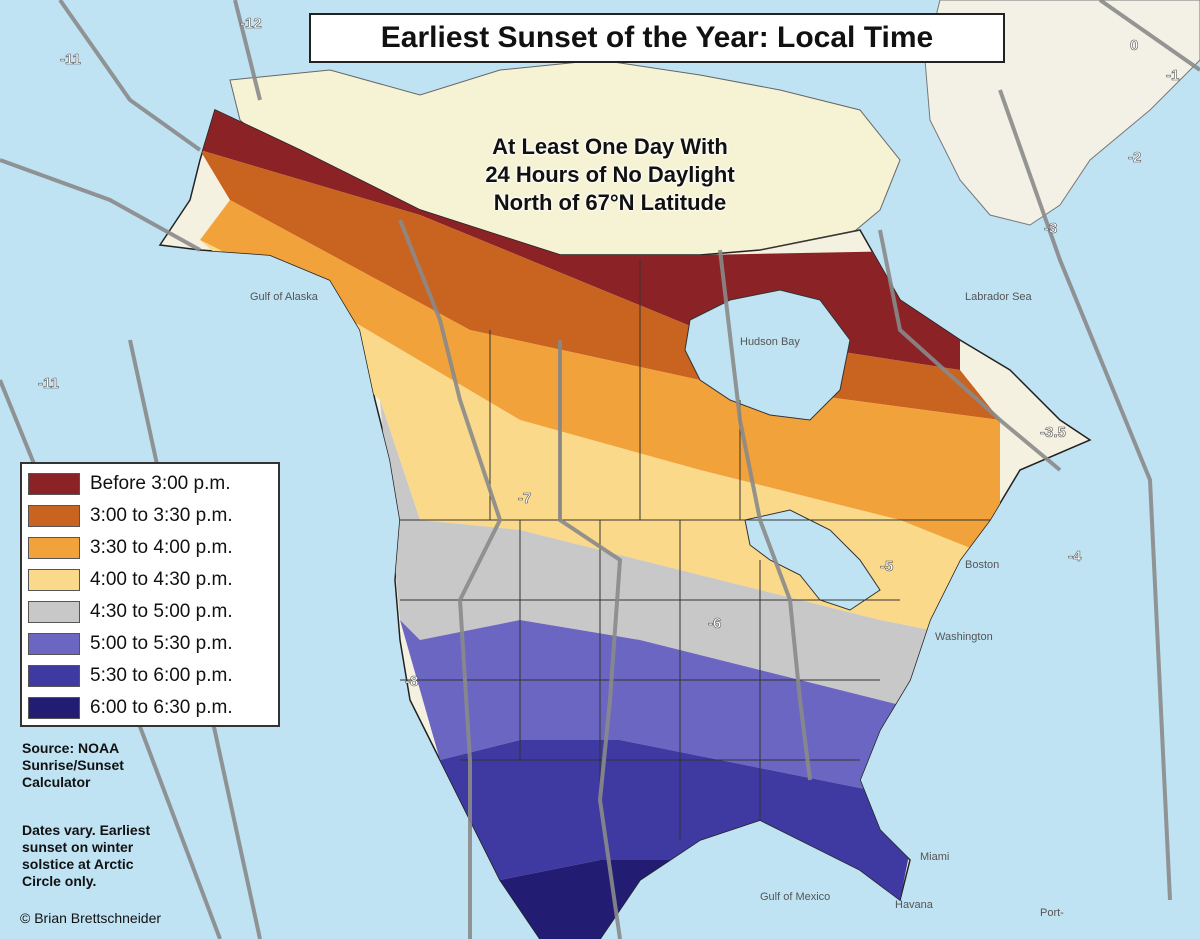 This screenshot has width=1200, height=939. What do you see at coordinates (999, 297) in the screenshot?
I see `place-label: Labrador Sea` at bounding box center [999, 297].